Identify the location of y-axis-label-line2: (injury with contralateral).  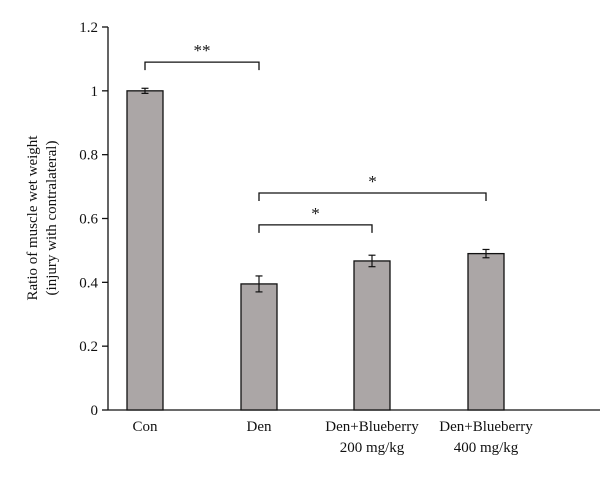
(52, 218).